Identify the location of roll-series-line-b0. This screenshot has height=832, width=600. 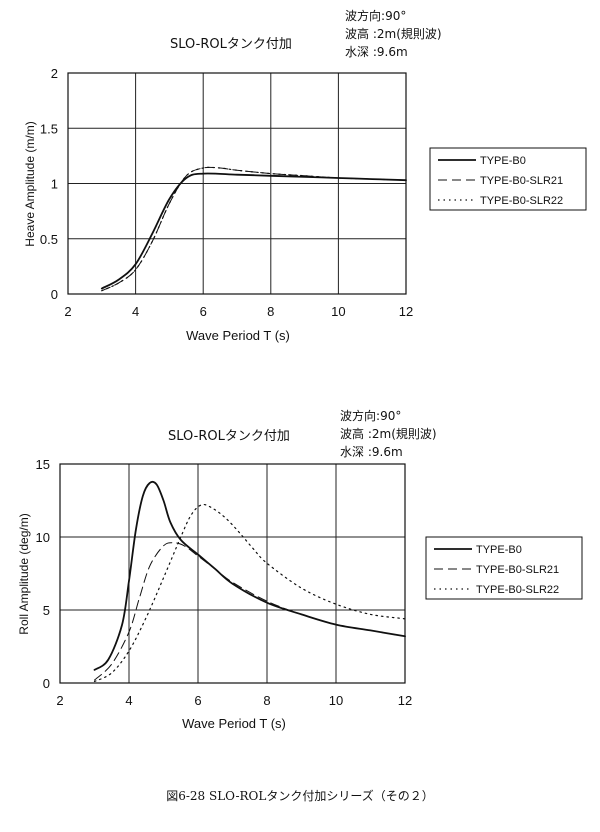
(249, 575).